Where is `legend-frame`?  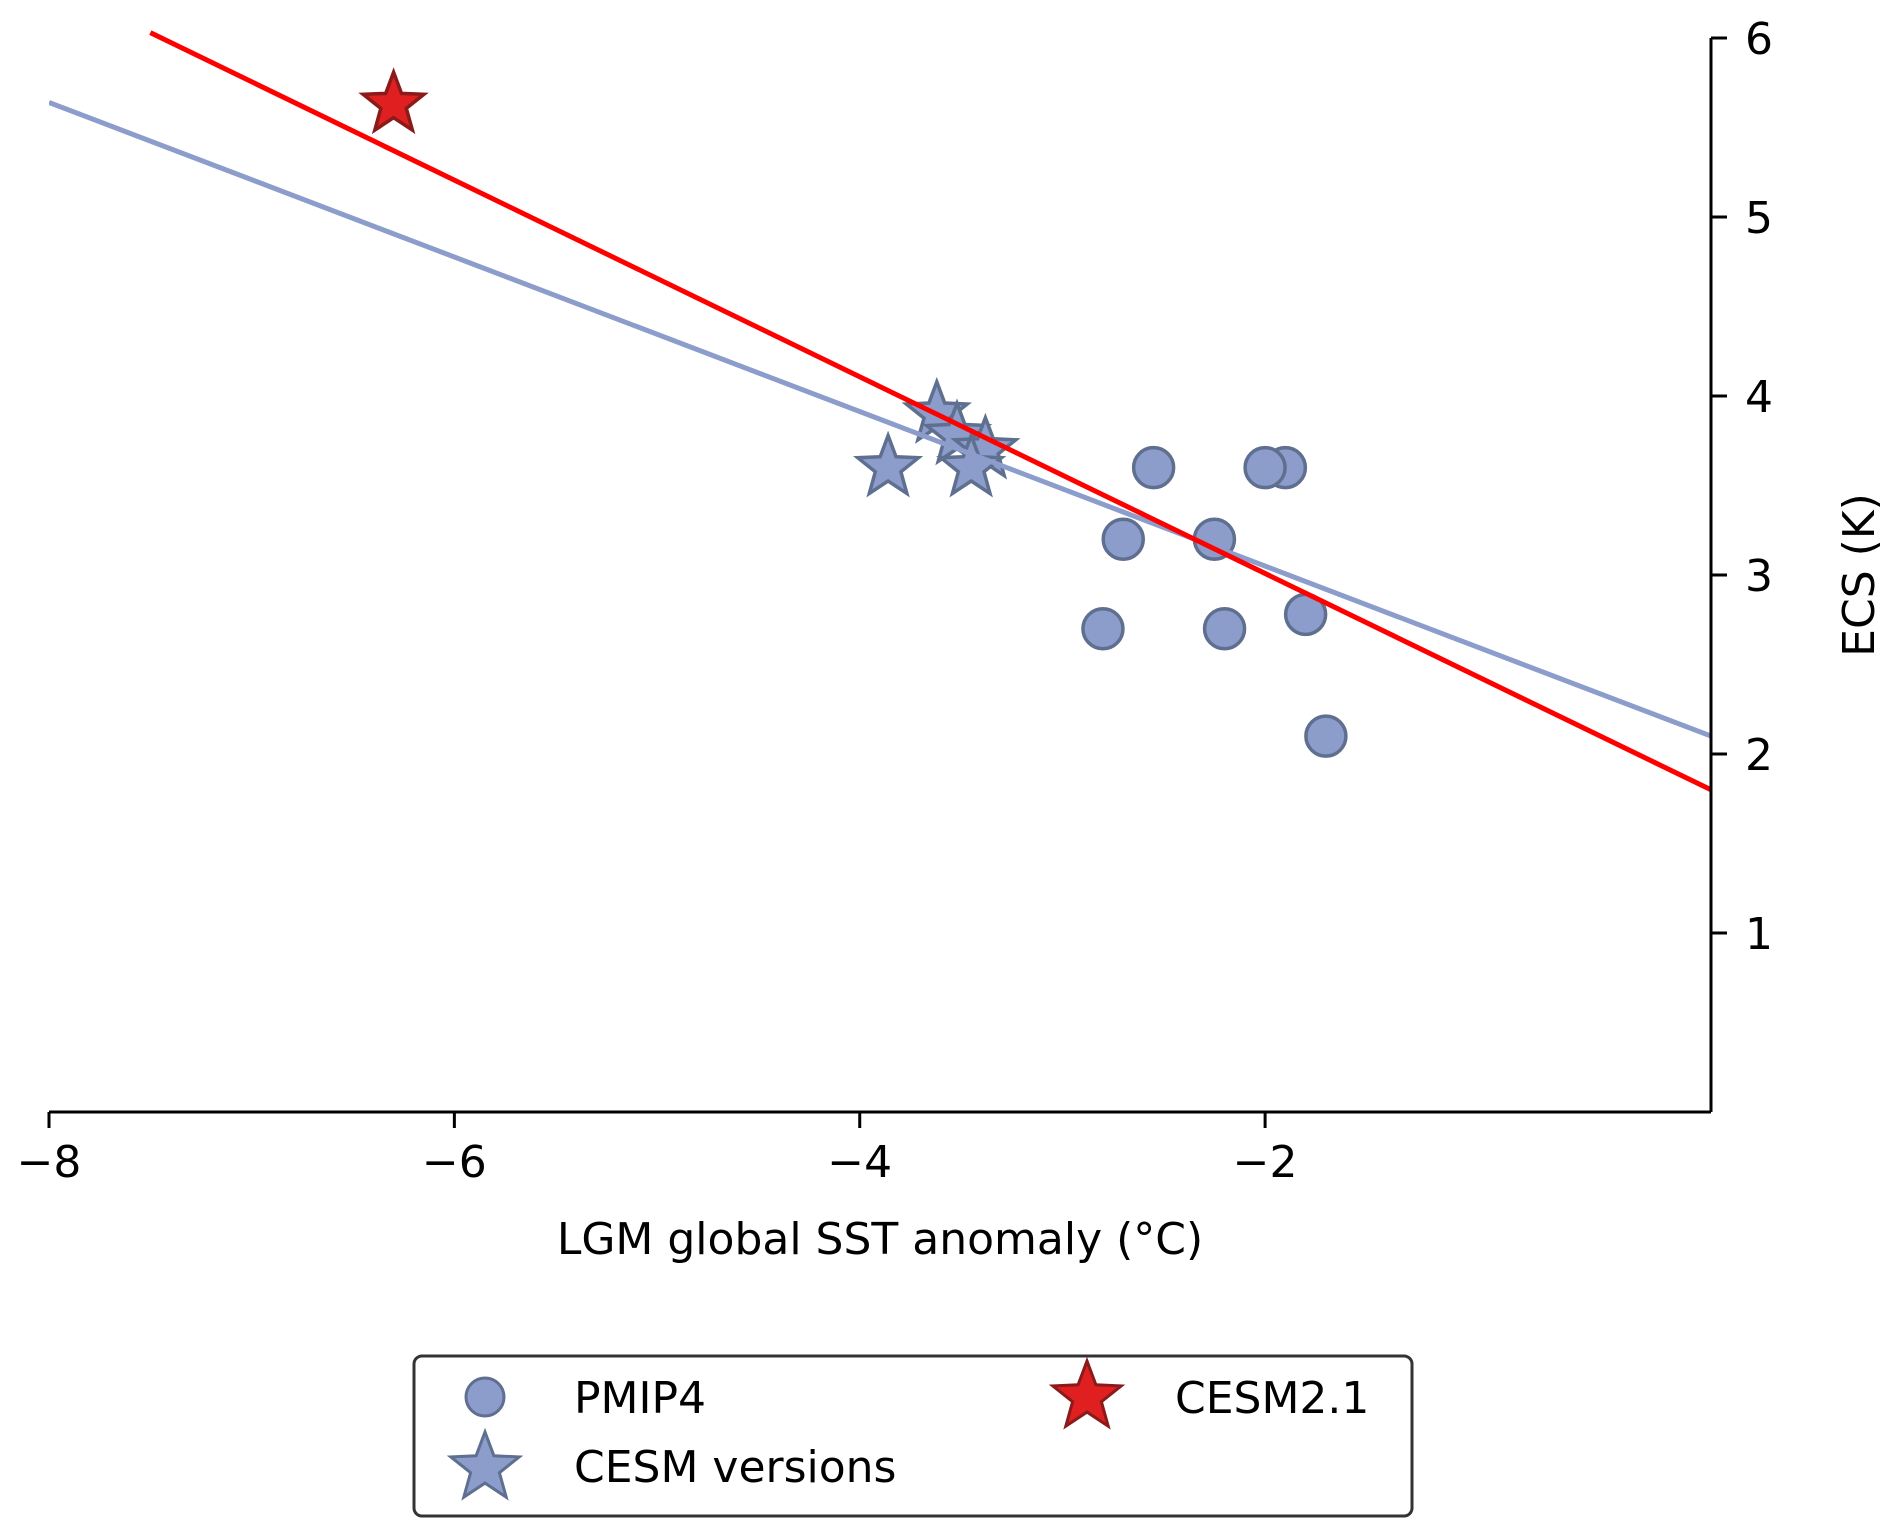
legend-frame is located at coordinates (913, 1436).